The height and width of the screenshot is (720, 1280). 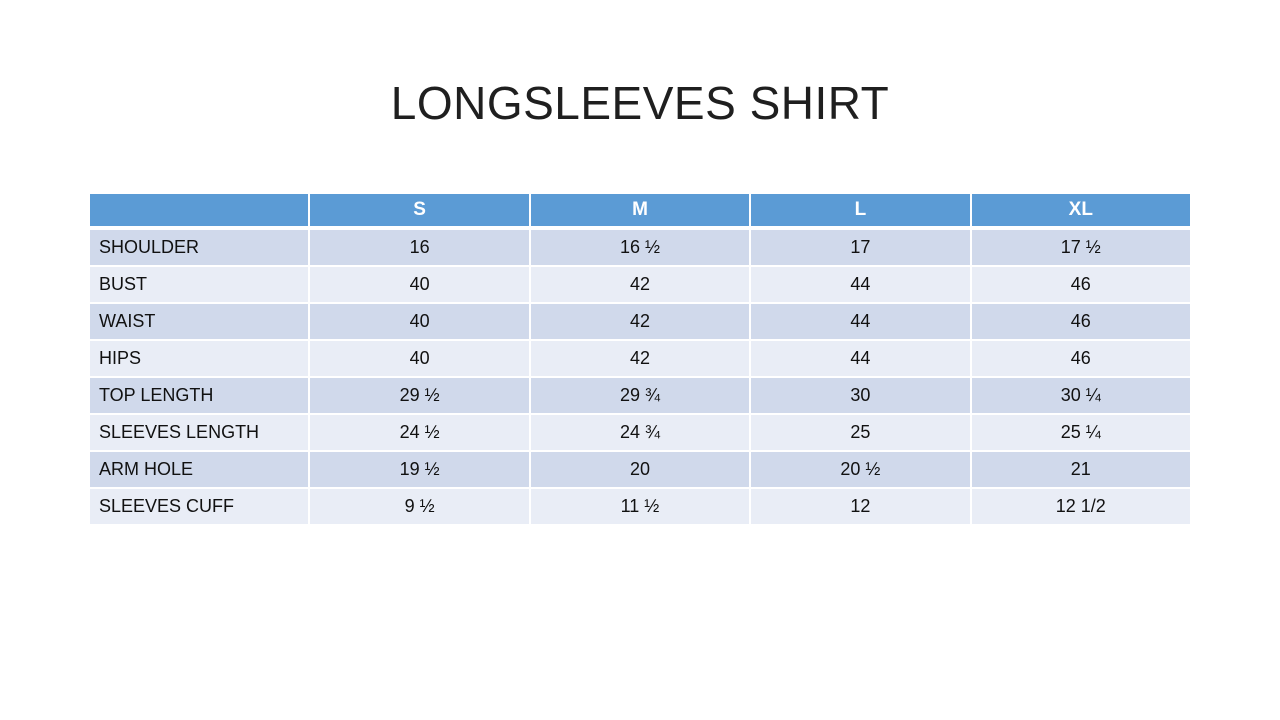 I want to click on size-value-cell: 20, so click(x=640, y=469).